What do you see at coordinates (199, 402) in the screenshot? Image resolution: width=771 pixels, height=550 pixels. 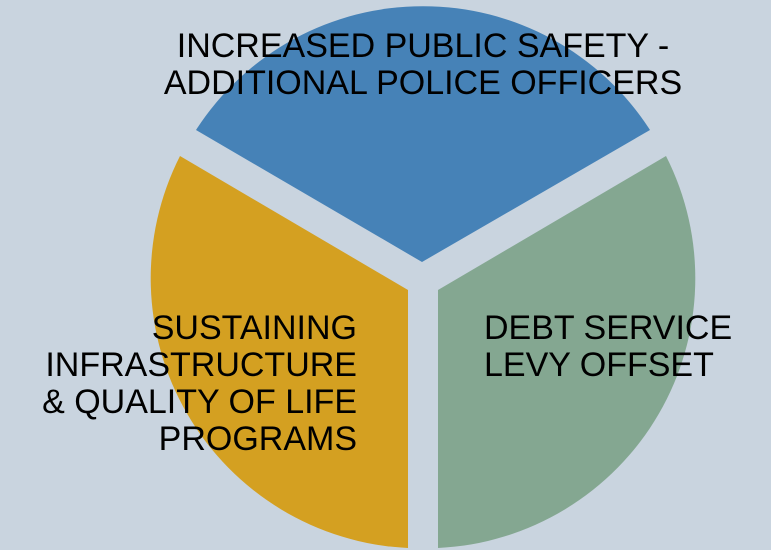 I see `segment-left-label-line: & QUALITY OF LIFE` at bounding box center [199, 402].